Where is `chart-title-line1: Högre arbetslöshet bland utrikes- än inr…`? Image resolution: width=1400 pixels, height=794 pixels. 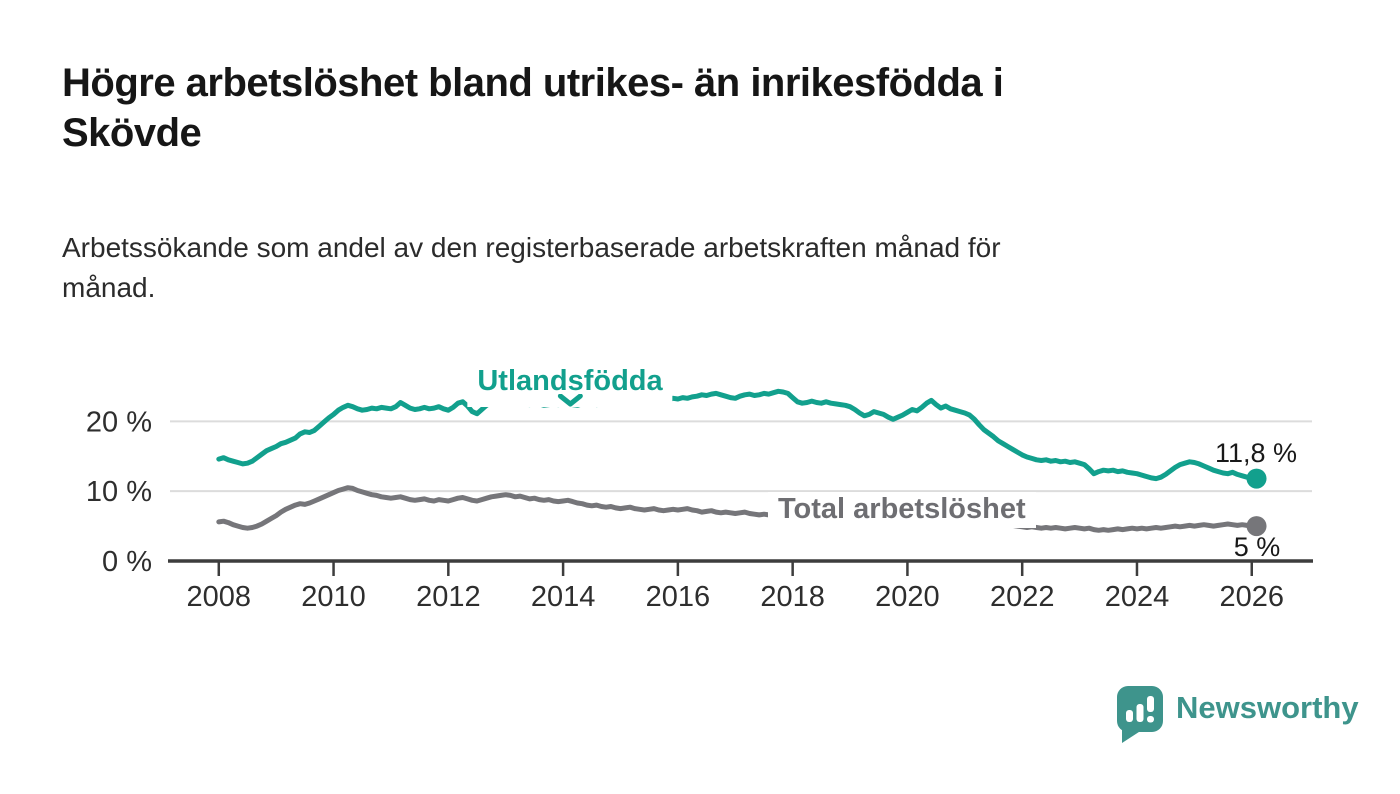
chart-title-line1: Högre arbetslöshet bland utrikes- än inr… is located at coordinates (533, 83).